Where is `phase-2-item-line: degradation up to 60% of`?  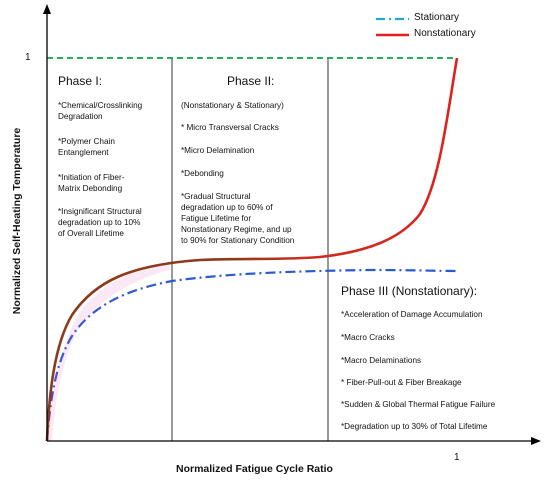
phase-2-item-line: degradation up to 60% of is located at coordinates (227, 207).